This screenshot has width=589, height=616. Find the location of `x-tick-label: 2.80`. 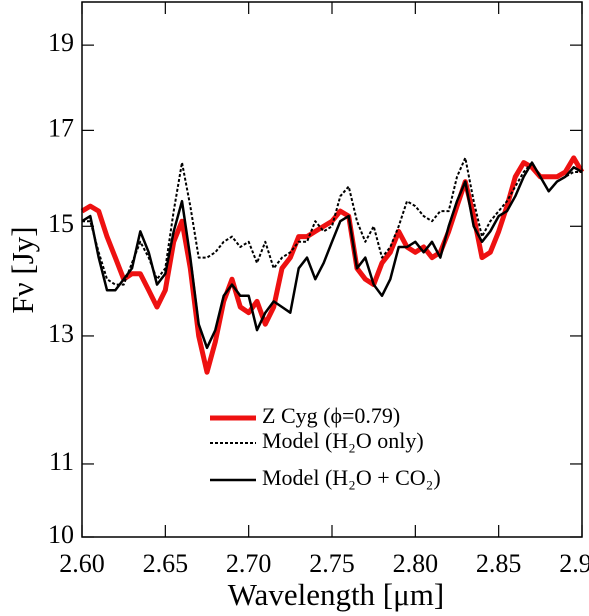

x-tick-label: 2.80 is located at coordinates (416, 563).